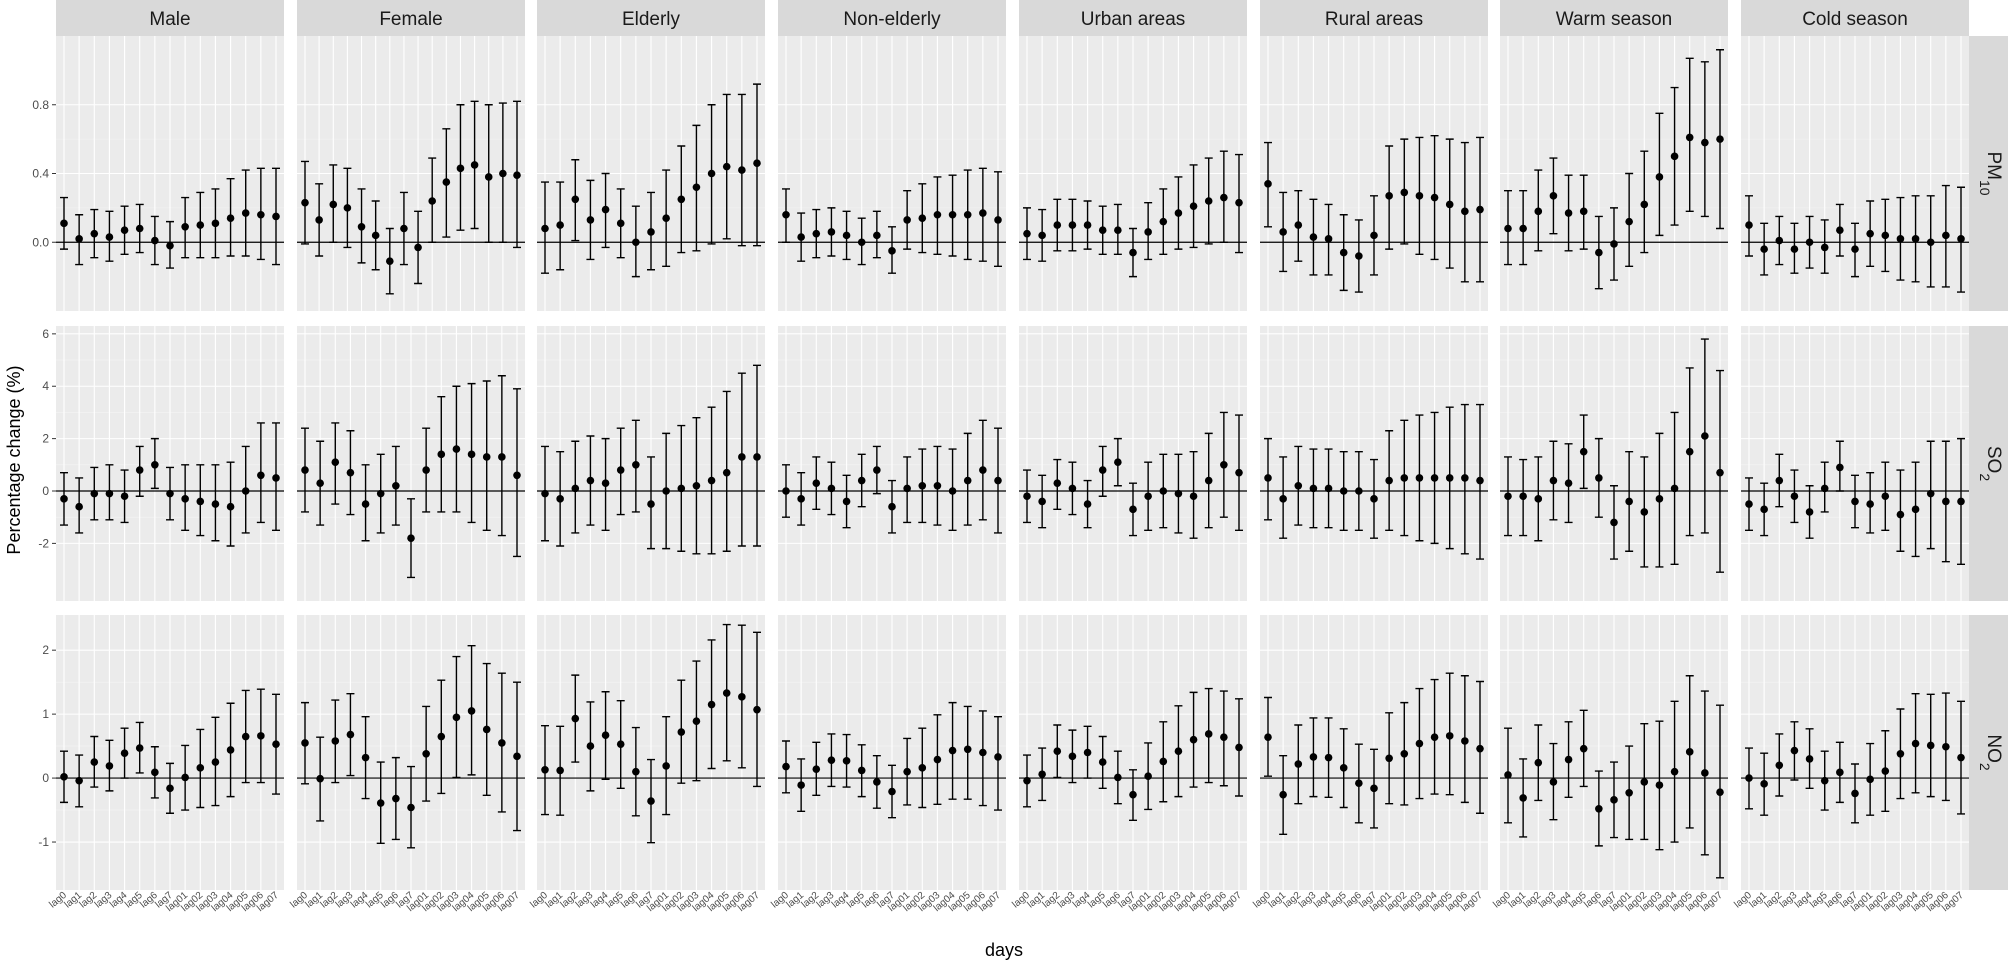 Image resolution: width=2008 pixels, height=965 pixels. What do you see at coordinates (169, 19) in the screenshot?
I see `strip-label: Male` at bounding box center [169, 19].